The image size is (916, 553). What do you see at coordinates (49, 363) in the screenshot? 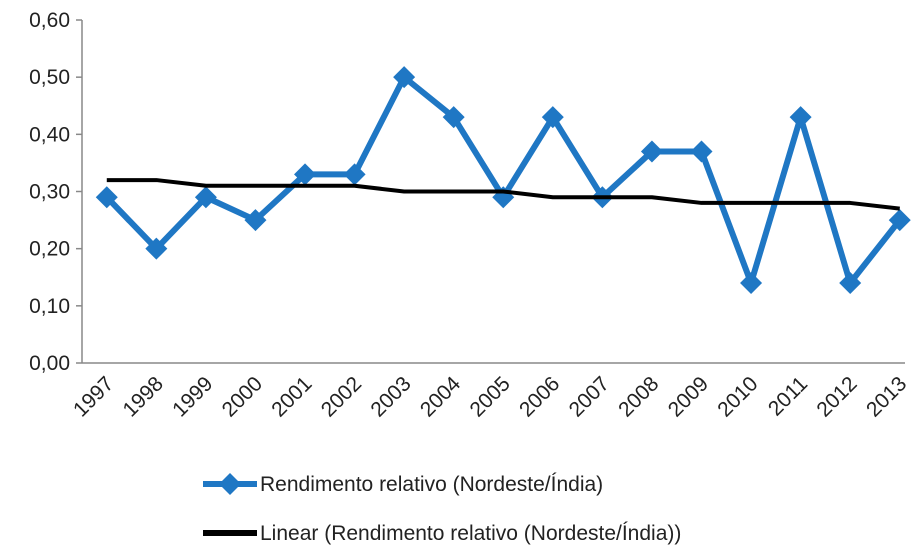
I see `y-tick-label: 0,00` at bounding box center [49, 363].